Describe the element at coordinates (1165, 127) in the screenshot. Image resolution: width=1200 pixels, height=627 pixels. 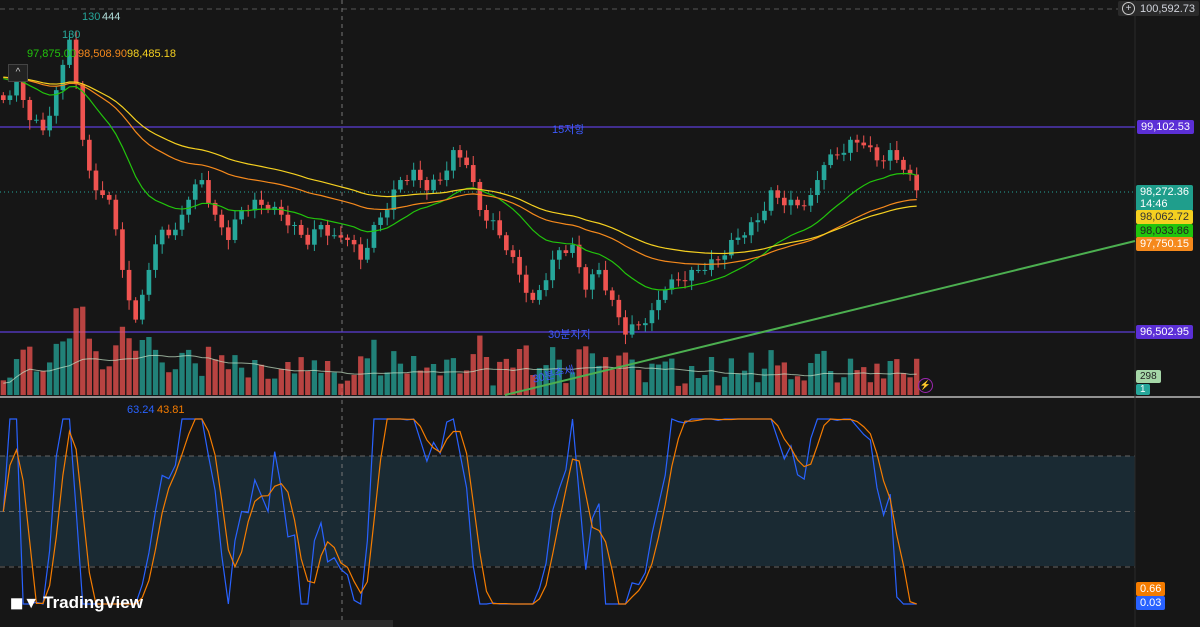
I see `resistance-price-label: 99,102.53` at that location.